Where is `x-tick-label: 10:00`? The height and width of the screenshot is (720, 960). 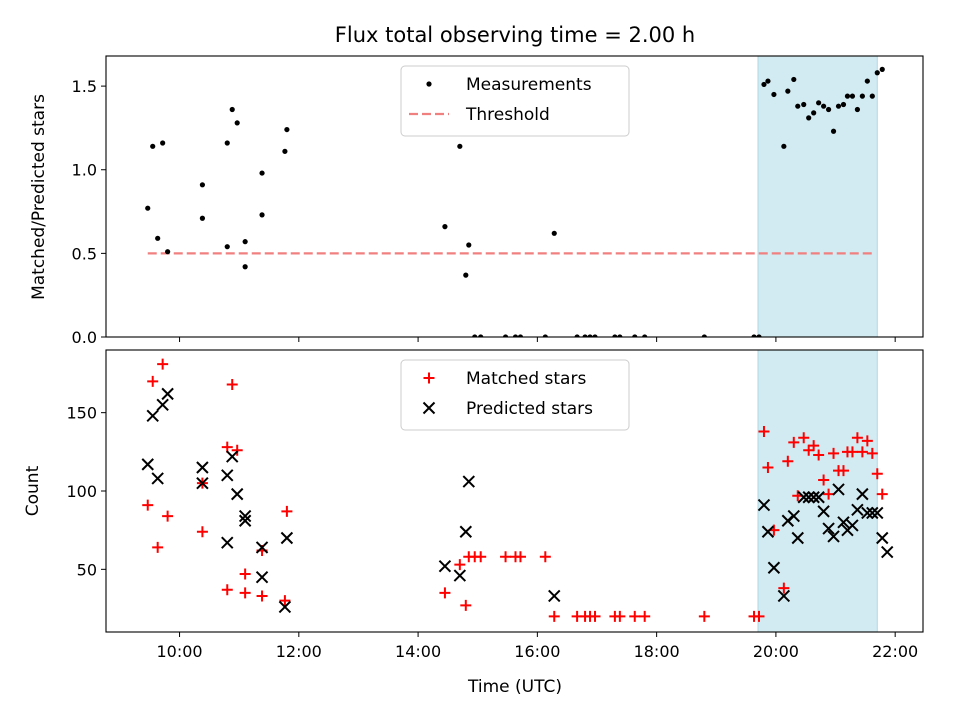
x-tick-label: 10:00 is located at coordinates (179, 651).